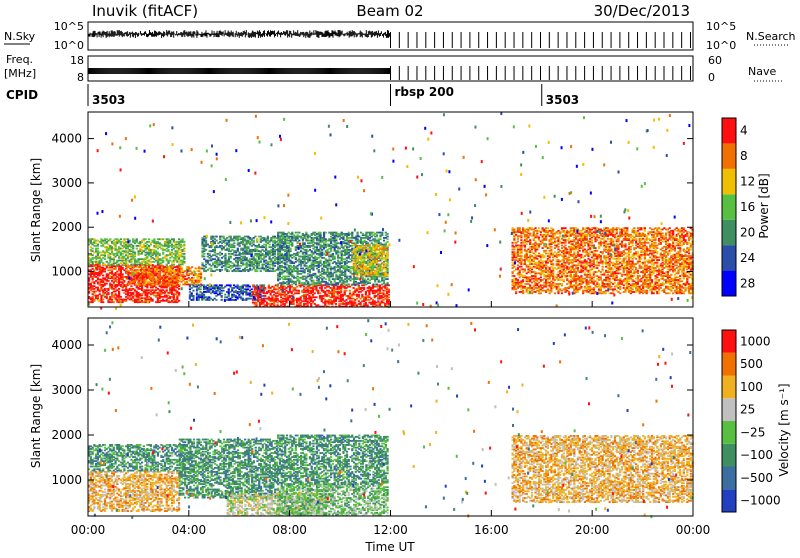  Describe the element at coordinates (711, 77) in the screenshot. I see `nave-tick-bottom: 0` at that location.